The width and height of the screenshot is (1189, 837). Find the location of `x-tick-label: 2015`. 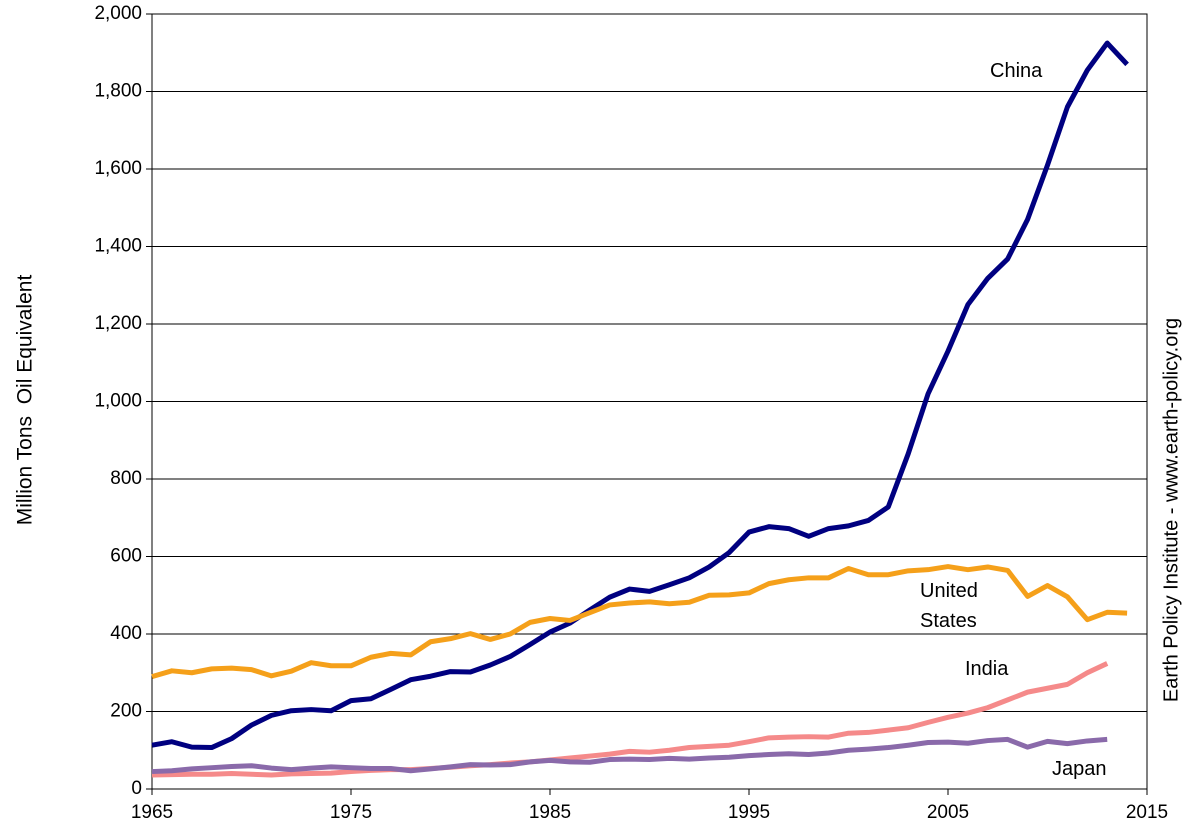

x-tick-label: 2015 is located at coordinates (1147, 812).